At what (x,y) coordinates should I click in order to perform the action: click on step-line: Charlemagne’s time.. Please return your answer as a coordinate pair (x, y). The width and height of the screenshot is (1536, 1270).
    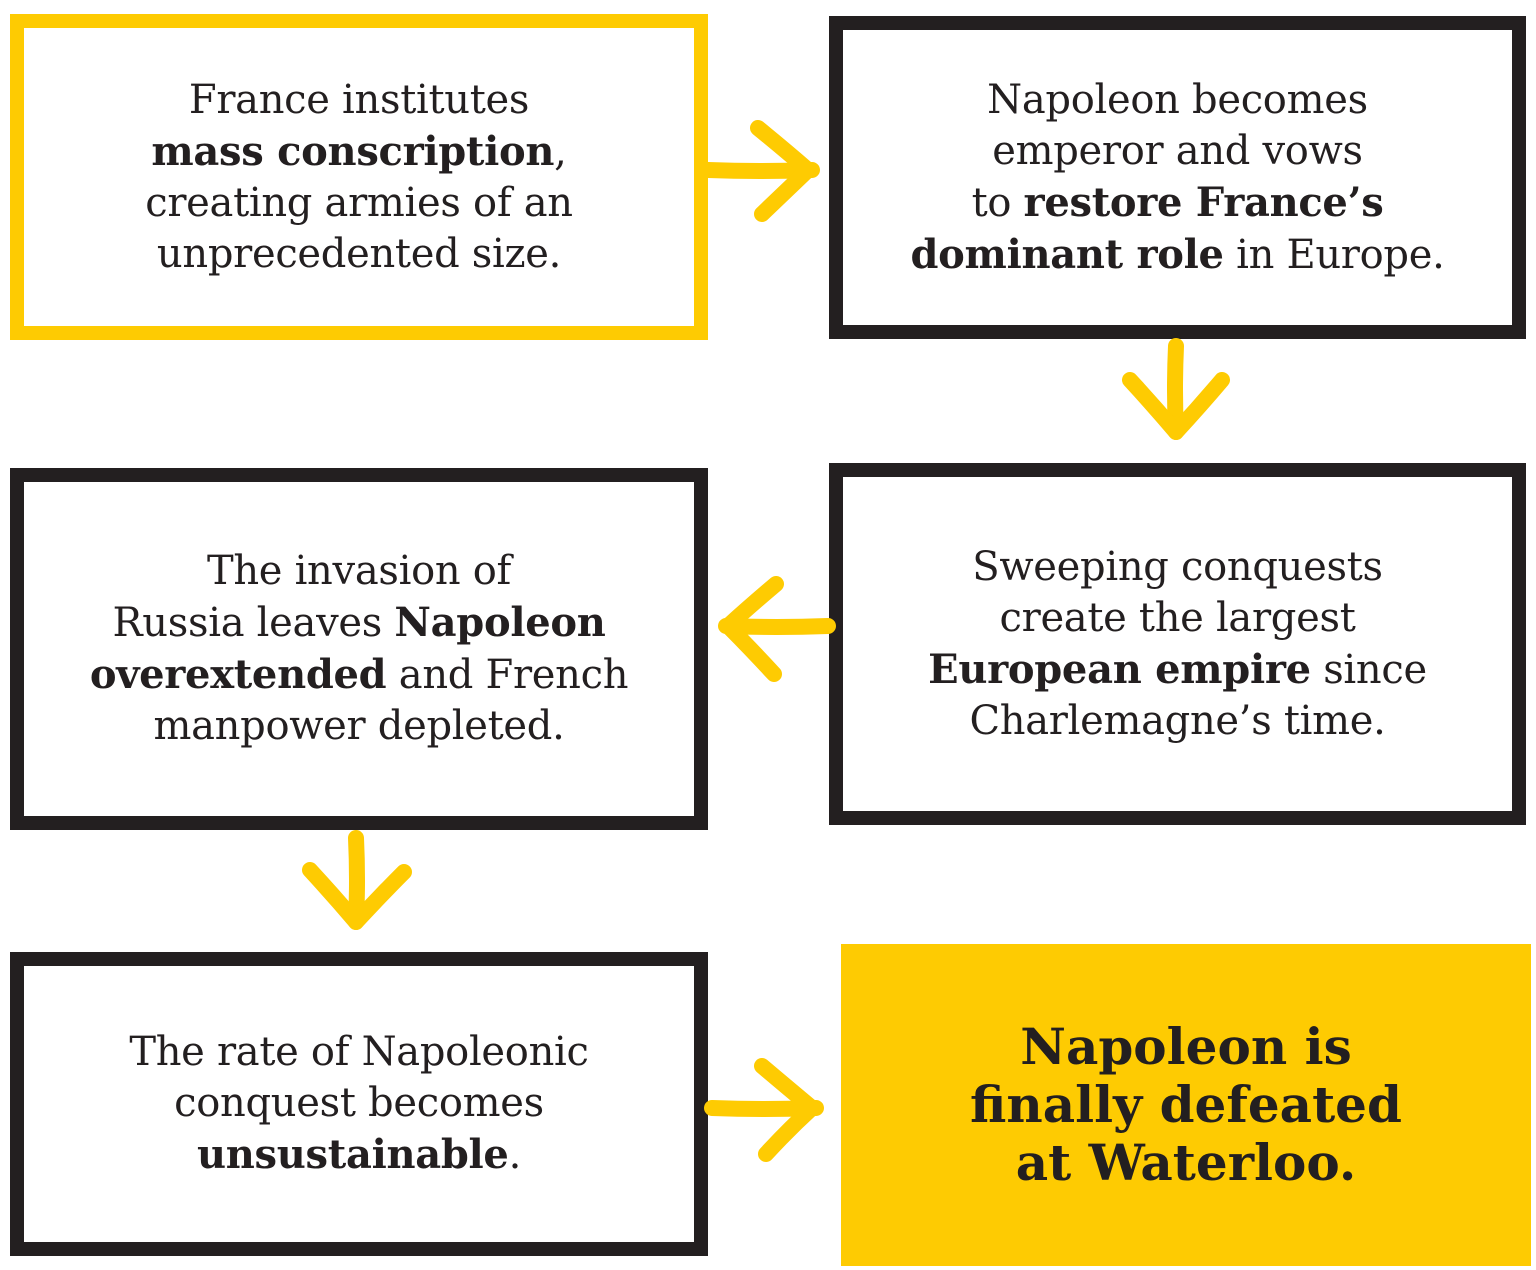
    Looking at the image, I should click on (1177, 720).